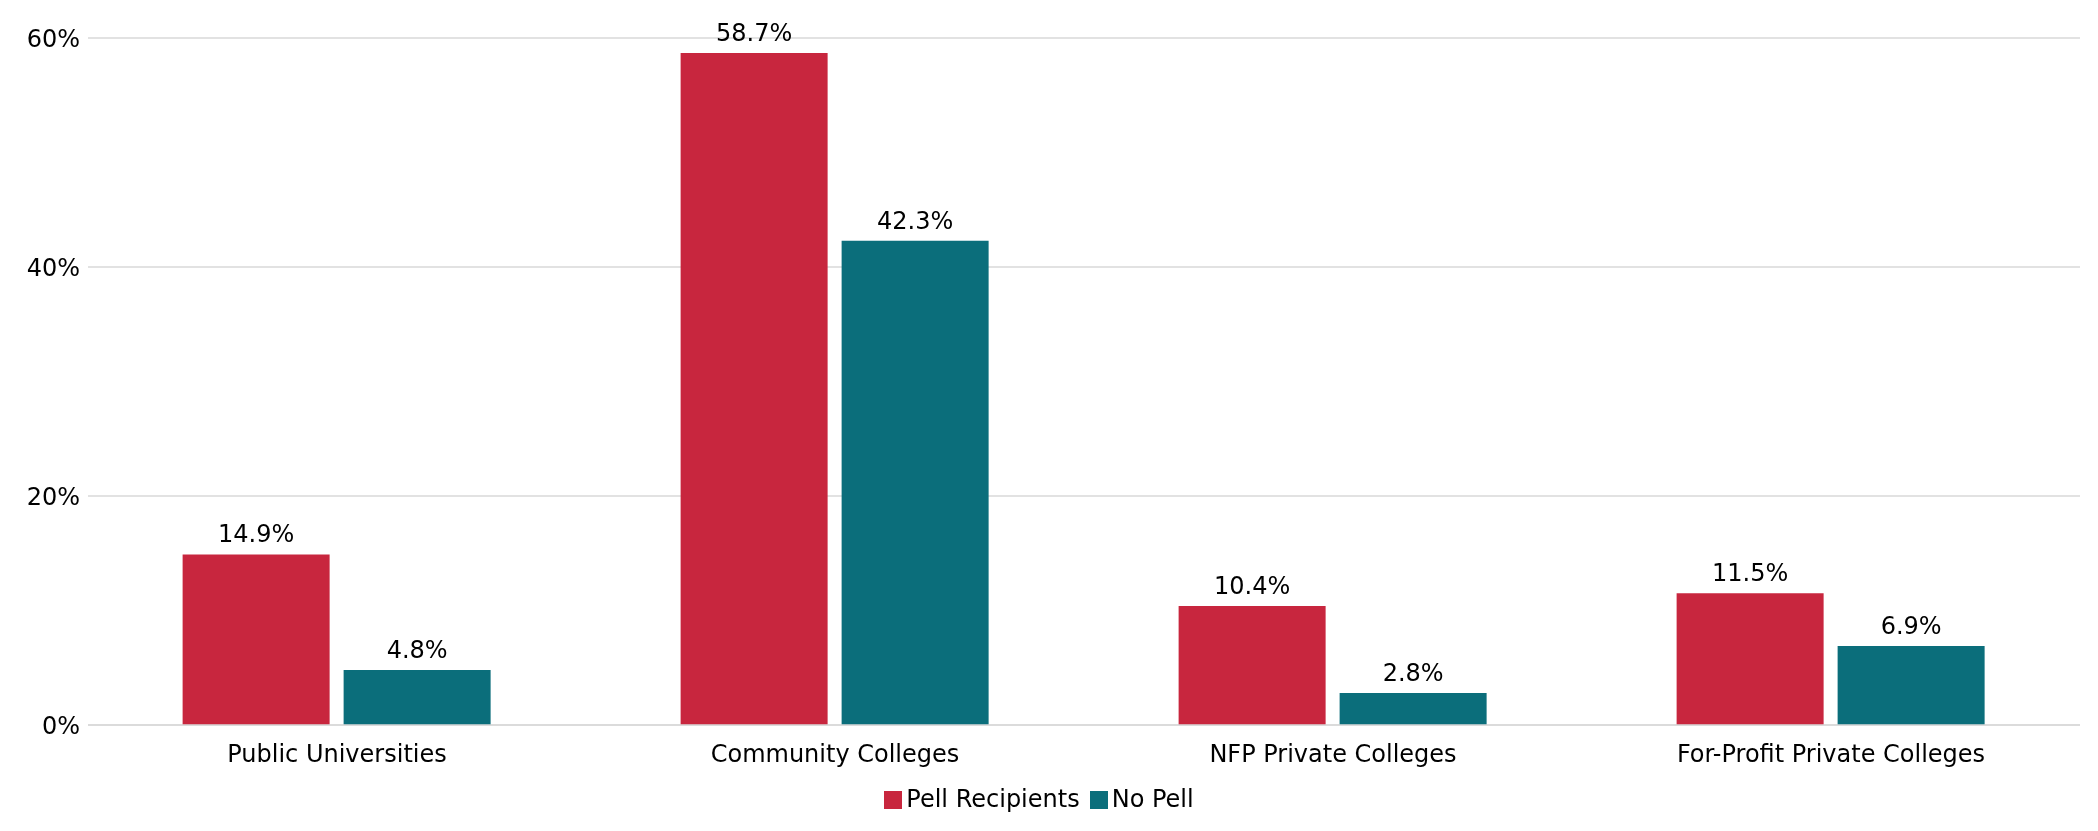  Describe the element at coordinates (993, 799) in the screenshot. I see `legend-label: Pell Recipients` at that location.